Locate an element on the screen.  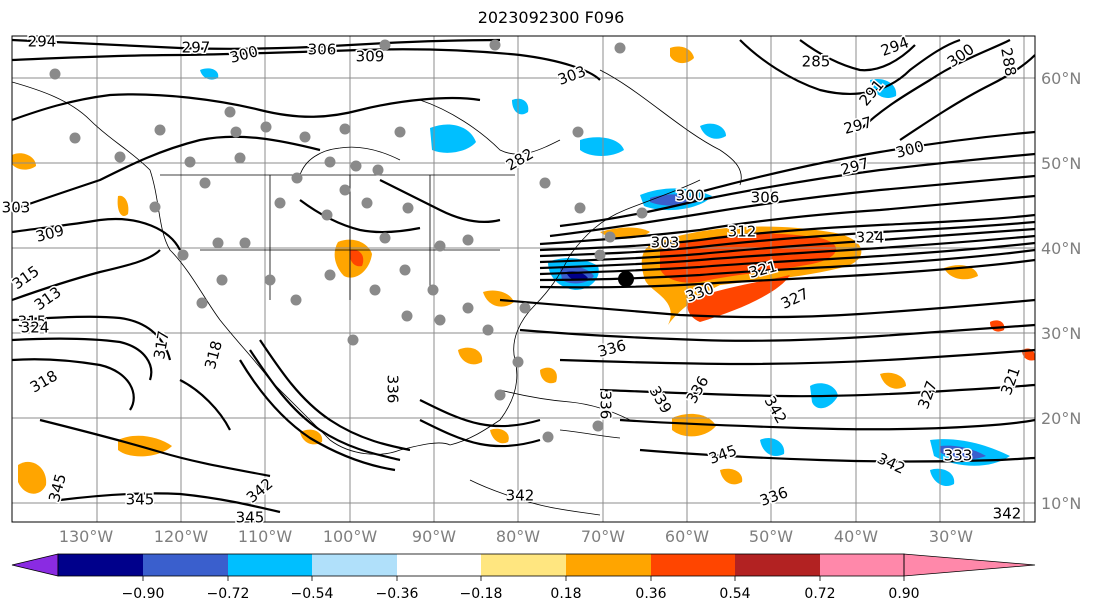
colorbar-extend-high is located at coordinates (969, 565).